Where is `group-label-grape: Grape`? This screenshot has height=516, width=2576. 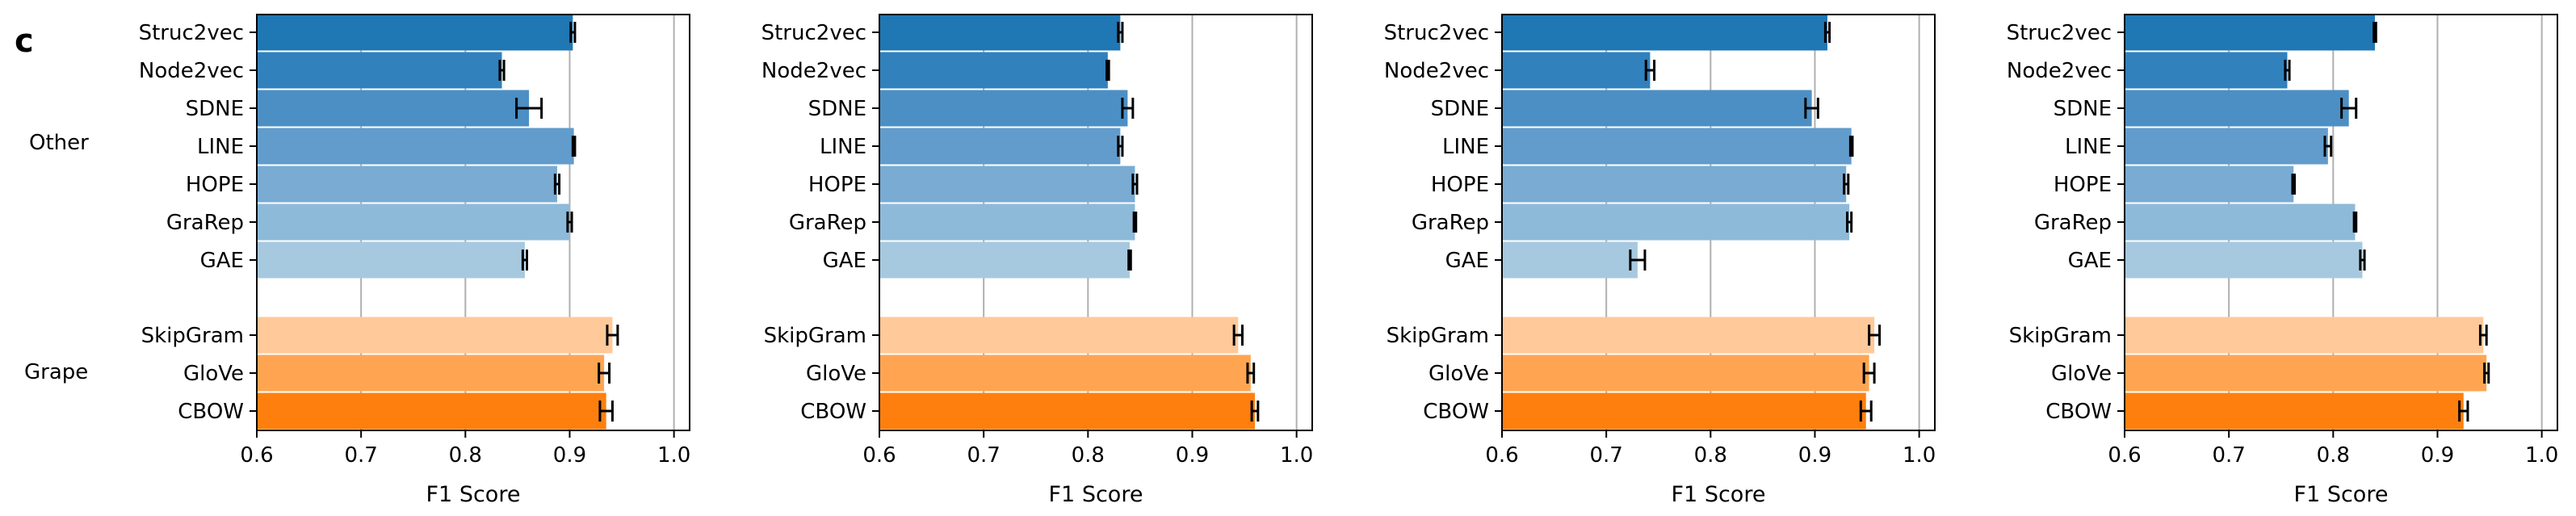
group-label-grape: Grape is located at coordinates (57, 372).